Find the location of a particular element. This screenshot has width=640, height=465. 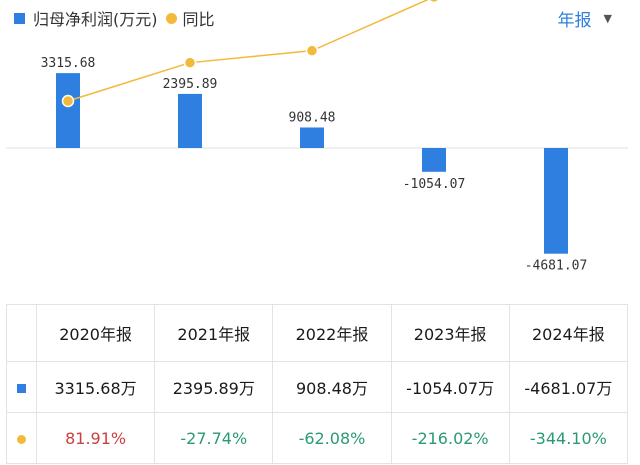

caret-down-icon: ▼ is located at coordinates (607, 18).